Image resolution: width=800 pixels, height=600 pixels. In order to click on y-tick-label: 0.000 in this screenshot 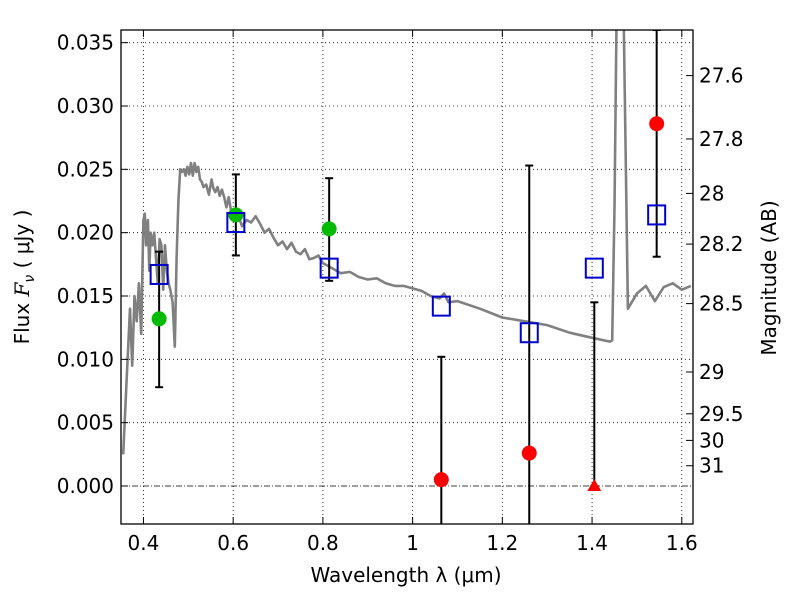, I will do `click(85, 486)`.